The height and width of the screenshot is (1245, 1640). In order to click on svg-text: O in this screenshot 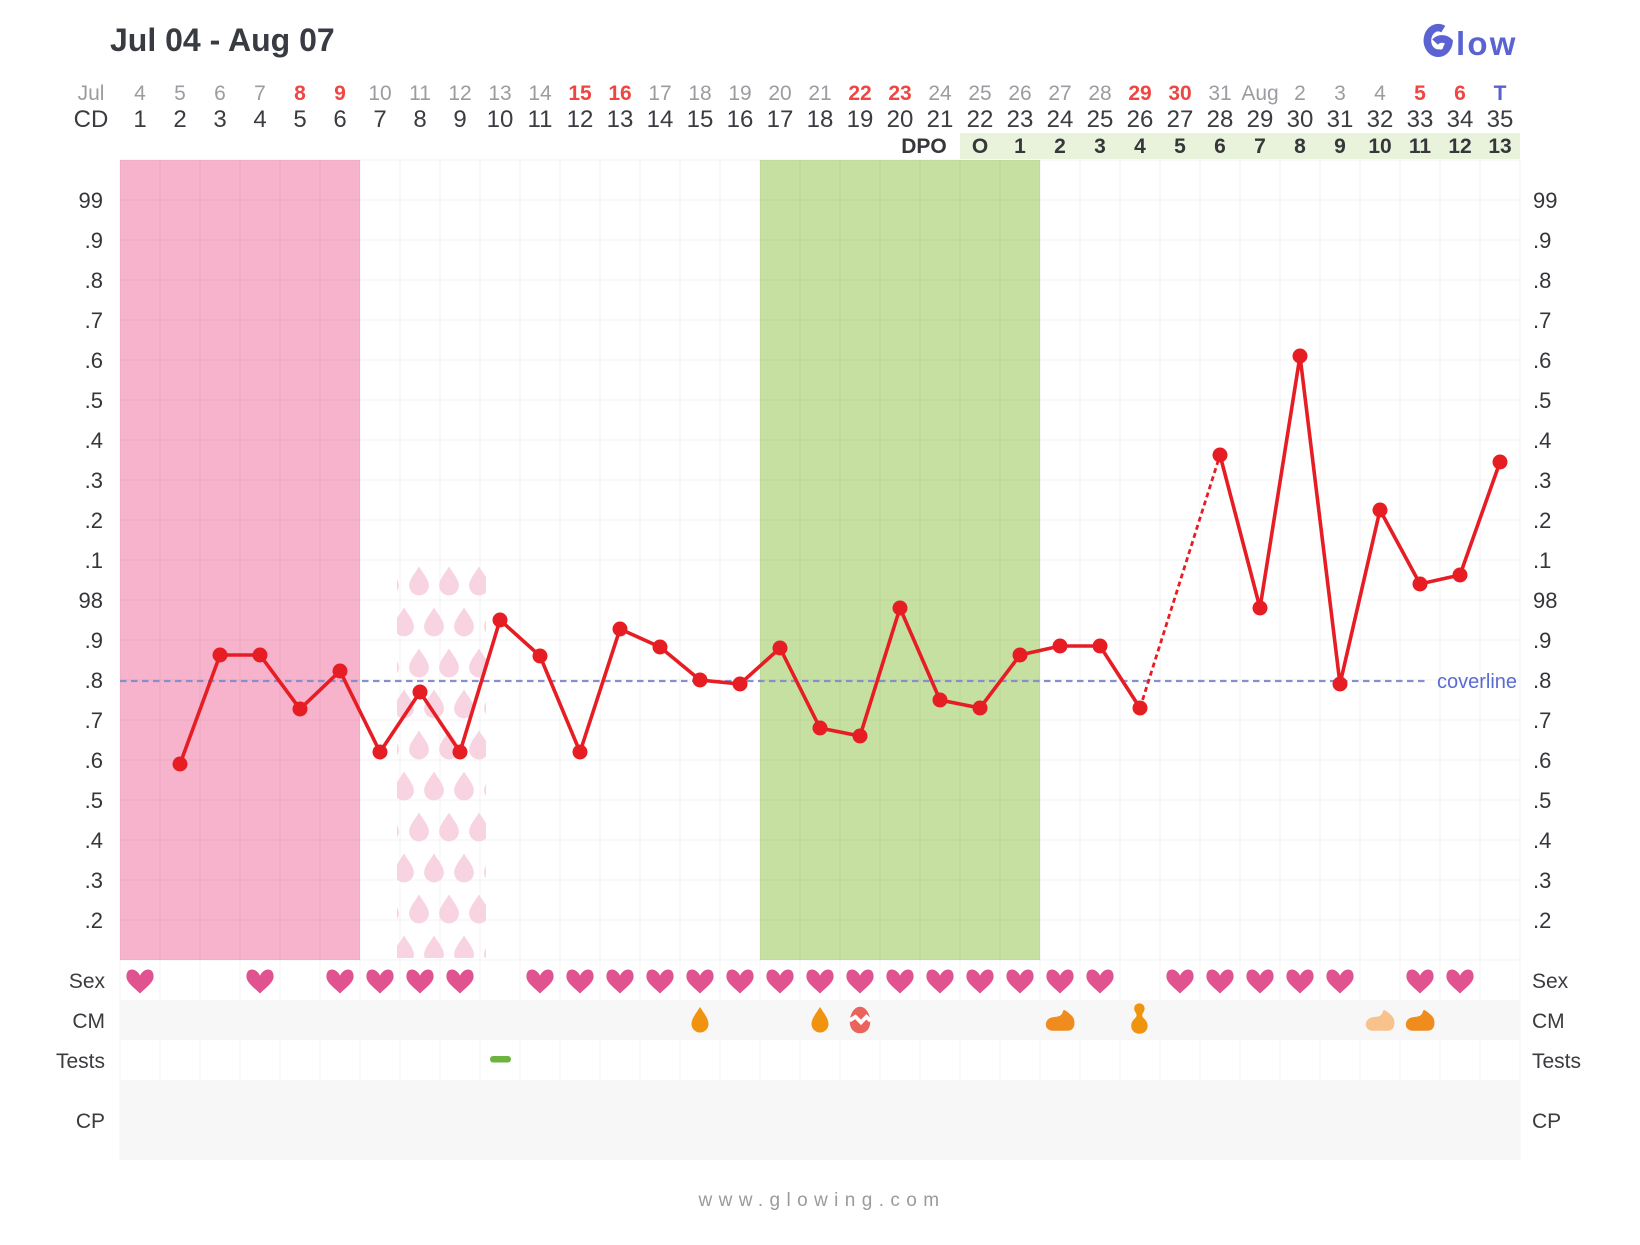, I will do `click(980, 146)`.